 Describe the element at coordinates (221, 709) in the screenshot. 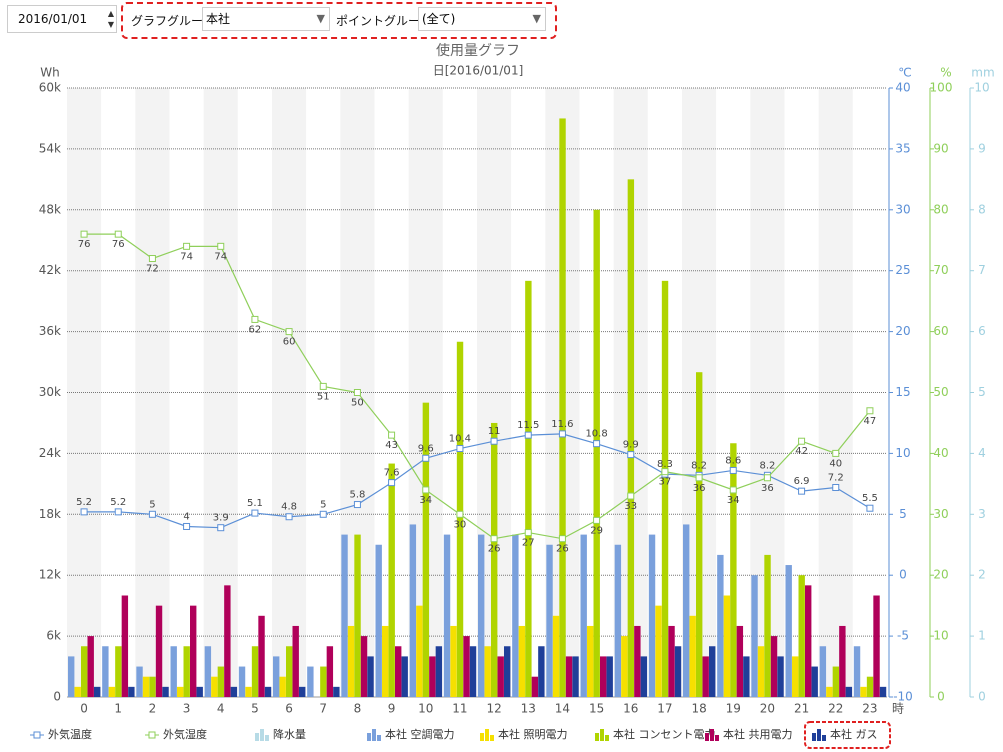

I see `x-tick-label: 4` at that location.